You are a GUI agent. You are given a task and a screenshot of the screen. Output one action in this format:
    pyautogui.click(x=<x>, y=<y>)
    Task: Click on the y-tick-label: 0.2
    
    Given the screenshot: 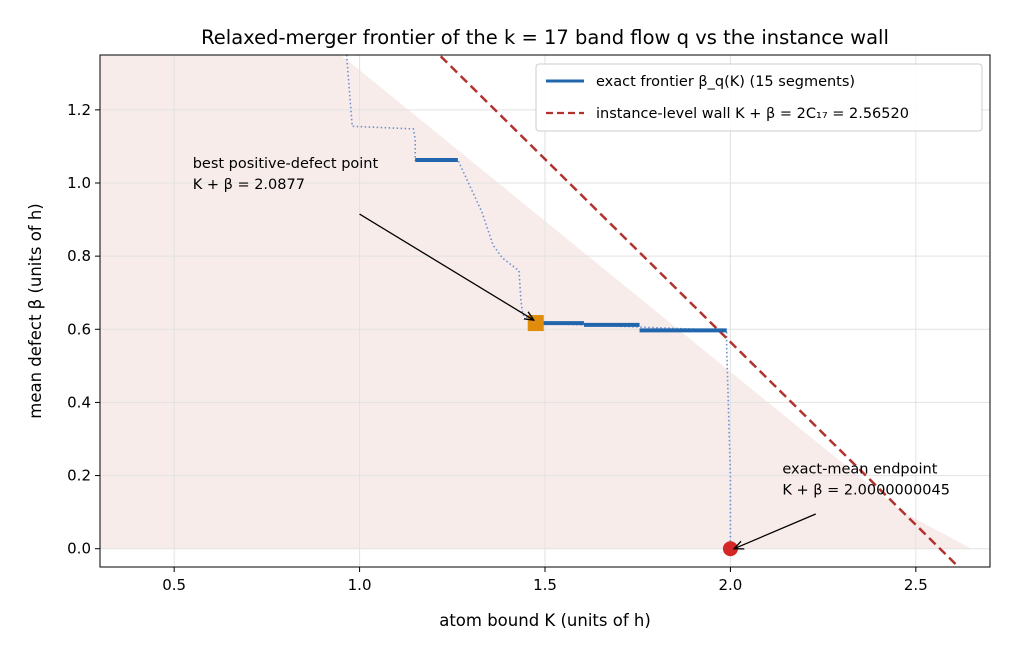 What is the action you would take?
    pyautogui.click(x=79, y=476)
    